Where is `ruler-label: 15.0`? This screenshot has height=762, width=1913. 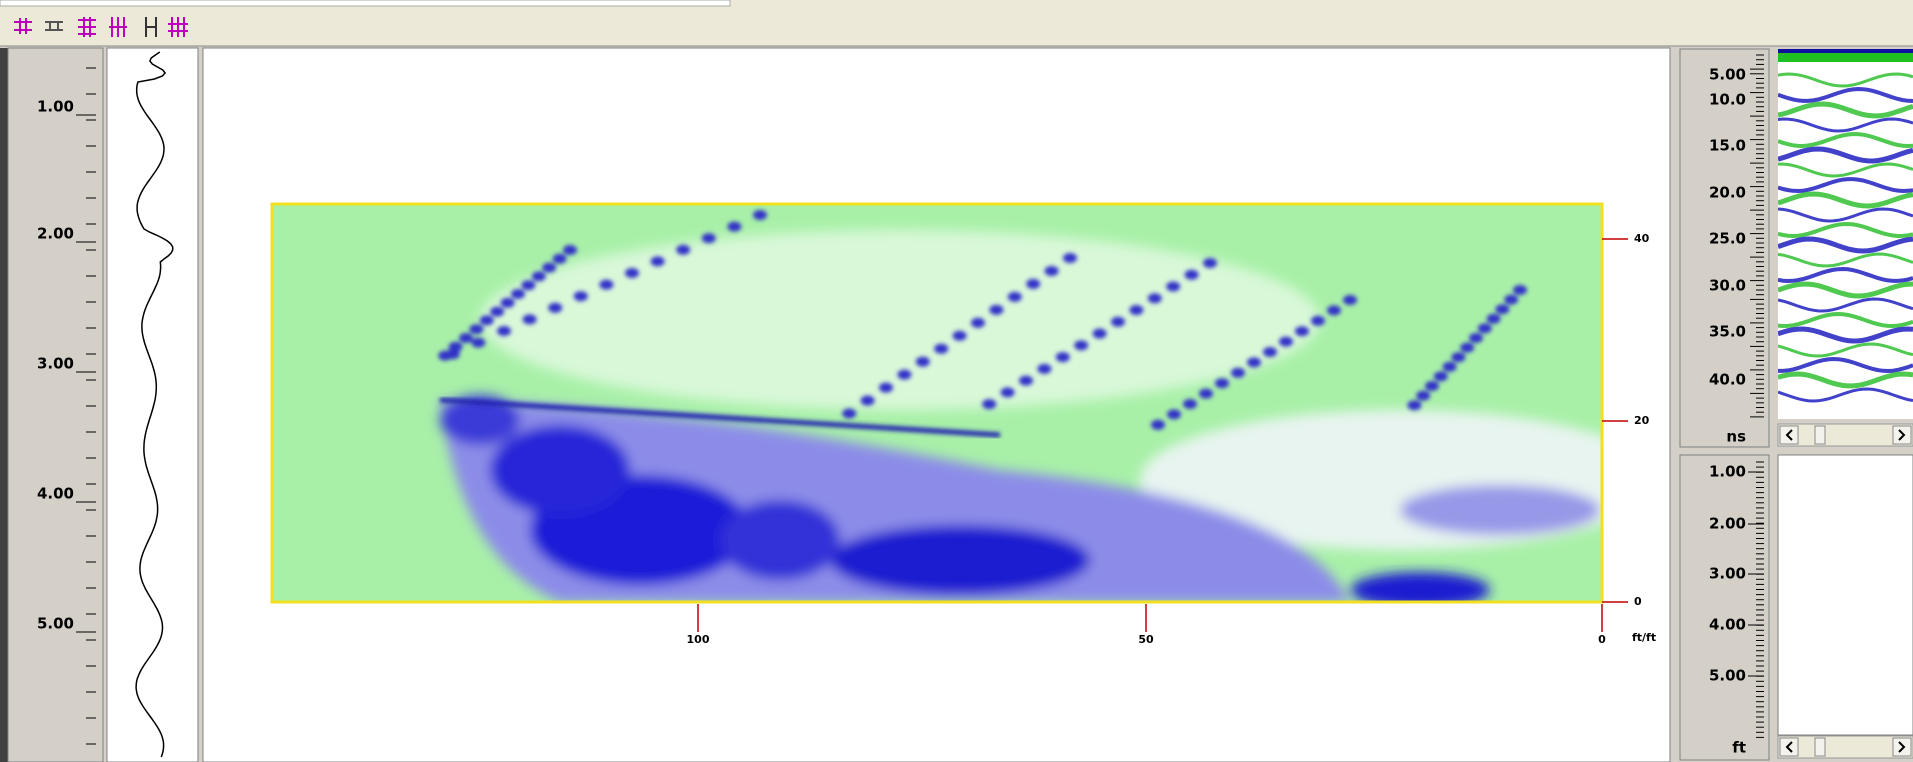
ruler-label: 15.0 is located at coordinates (1727, 146).